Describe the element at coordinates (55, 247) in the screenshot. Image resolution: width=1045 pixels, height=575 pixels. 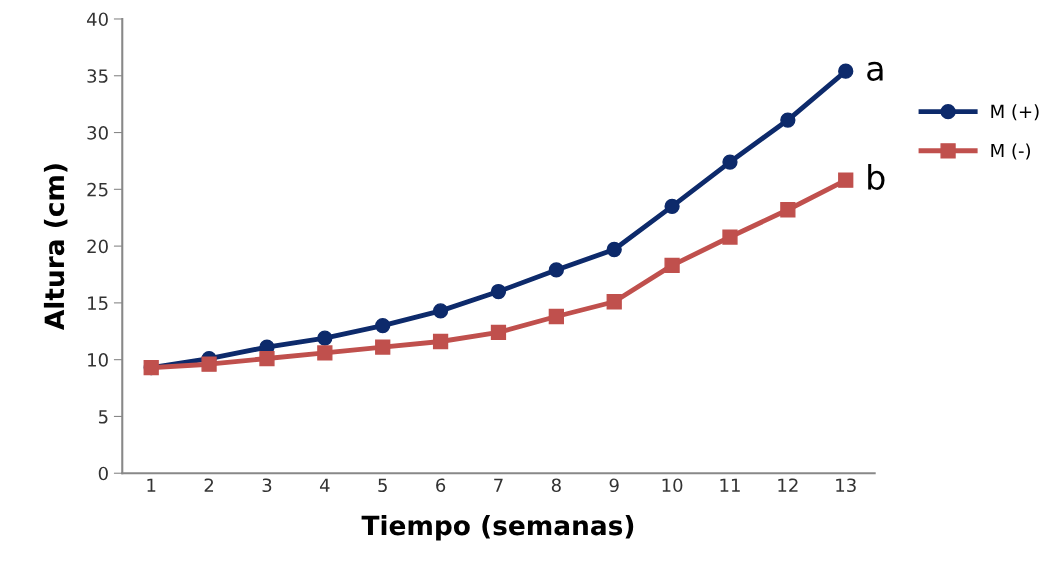
I see `y-axis-title: Altura (cm)` at that location.